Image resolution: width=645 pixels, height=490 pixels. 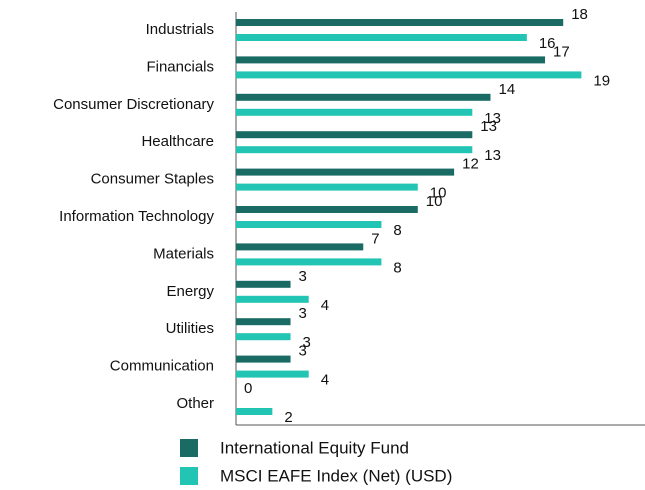 What do you see at coordinates (133, 104) in the screenshot?
I see `category-label: Consumer Discretionary` at bounding box center [133, 104].